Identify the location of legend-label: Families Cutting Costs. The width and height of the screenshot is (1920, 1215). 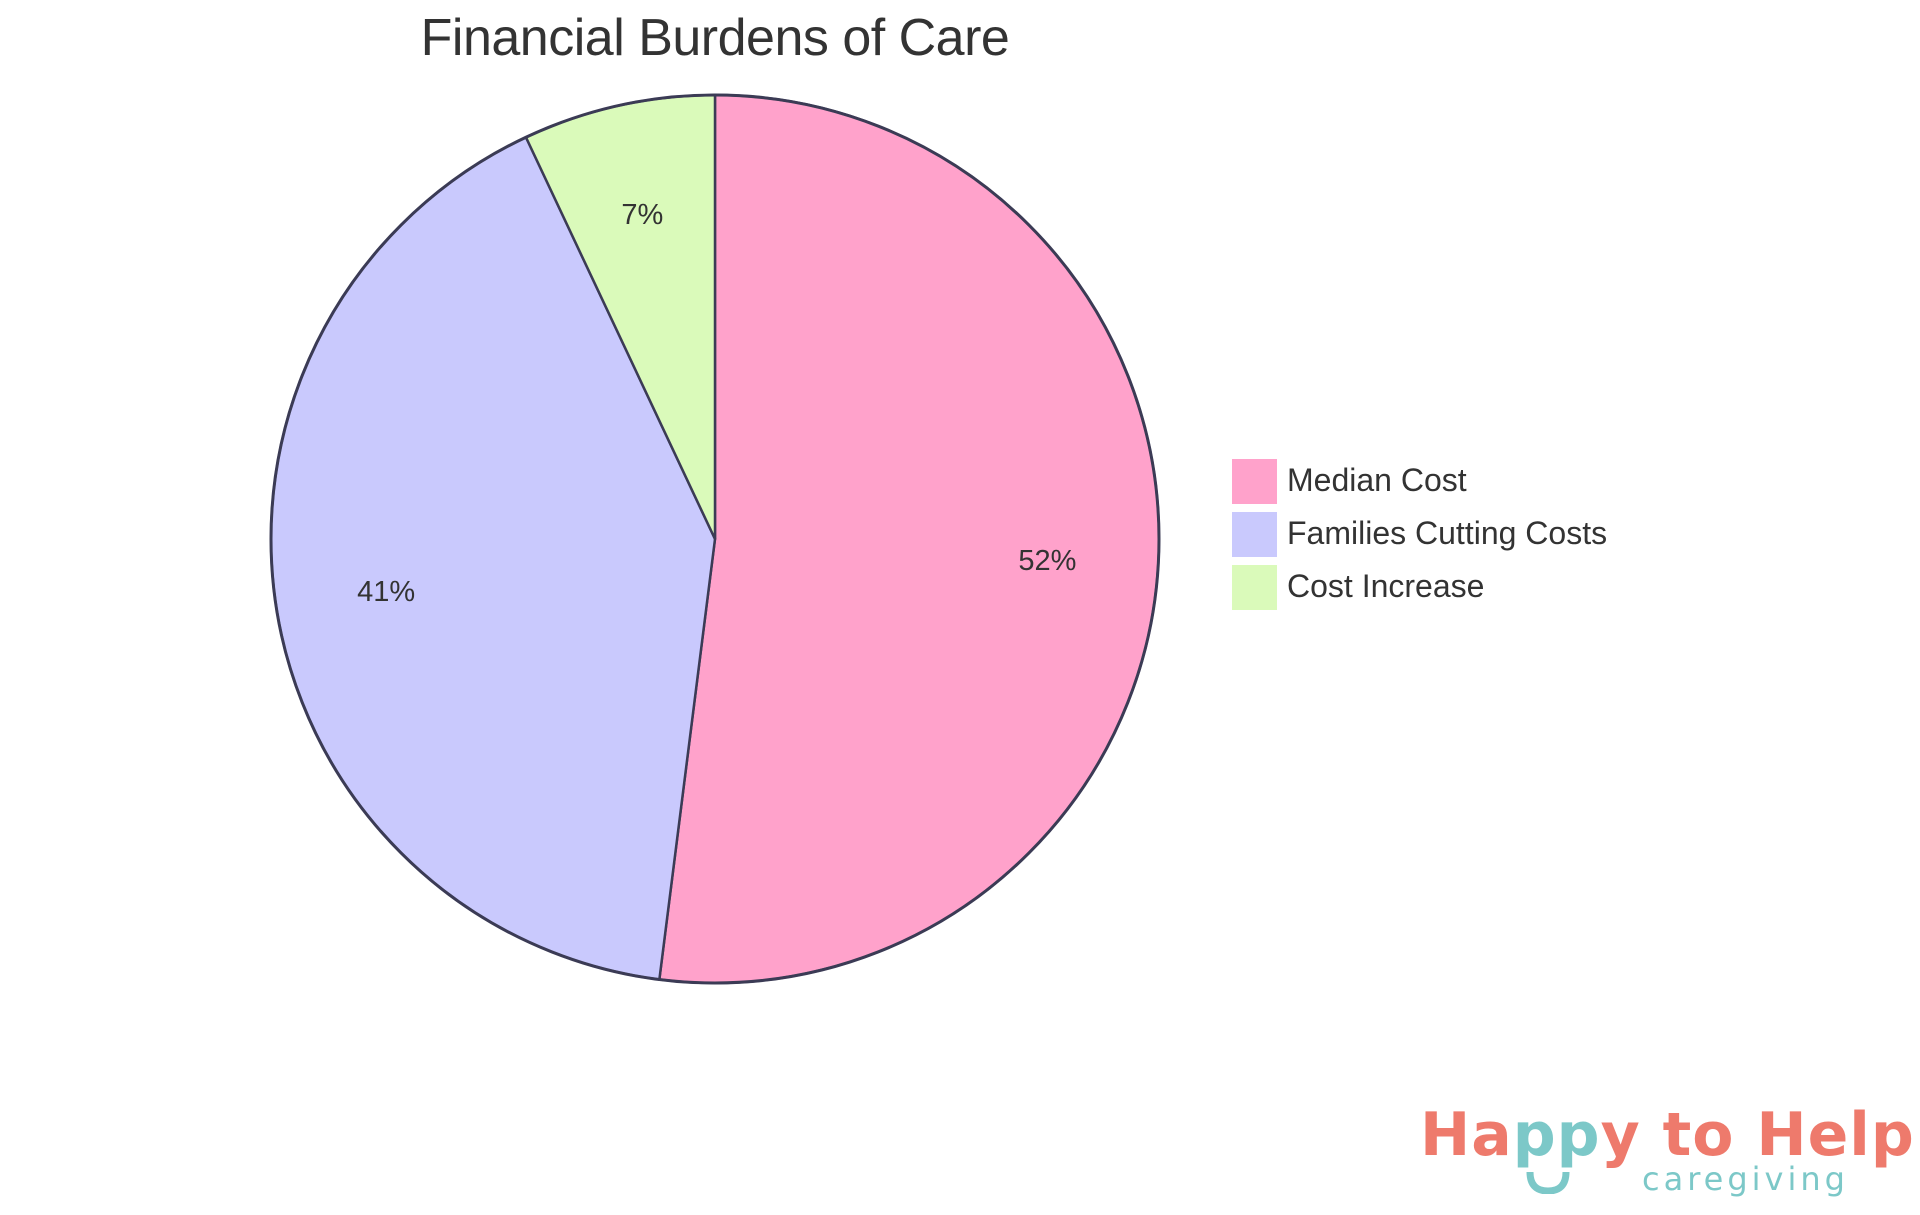
(1447, 533).